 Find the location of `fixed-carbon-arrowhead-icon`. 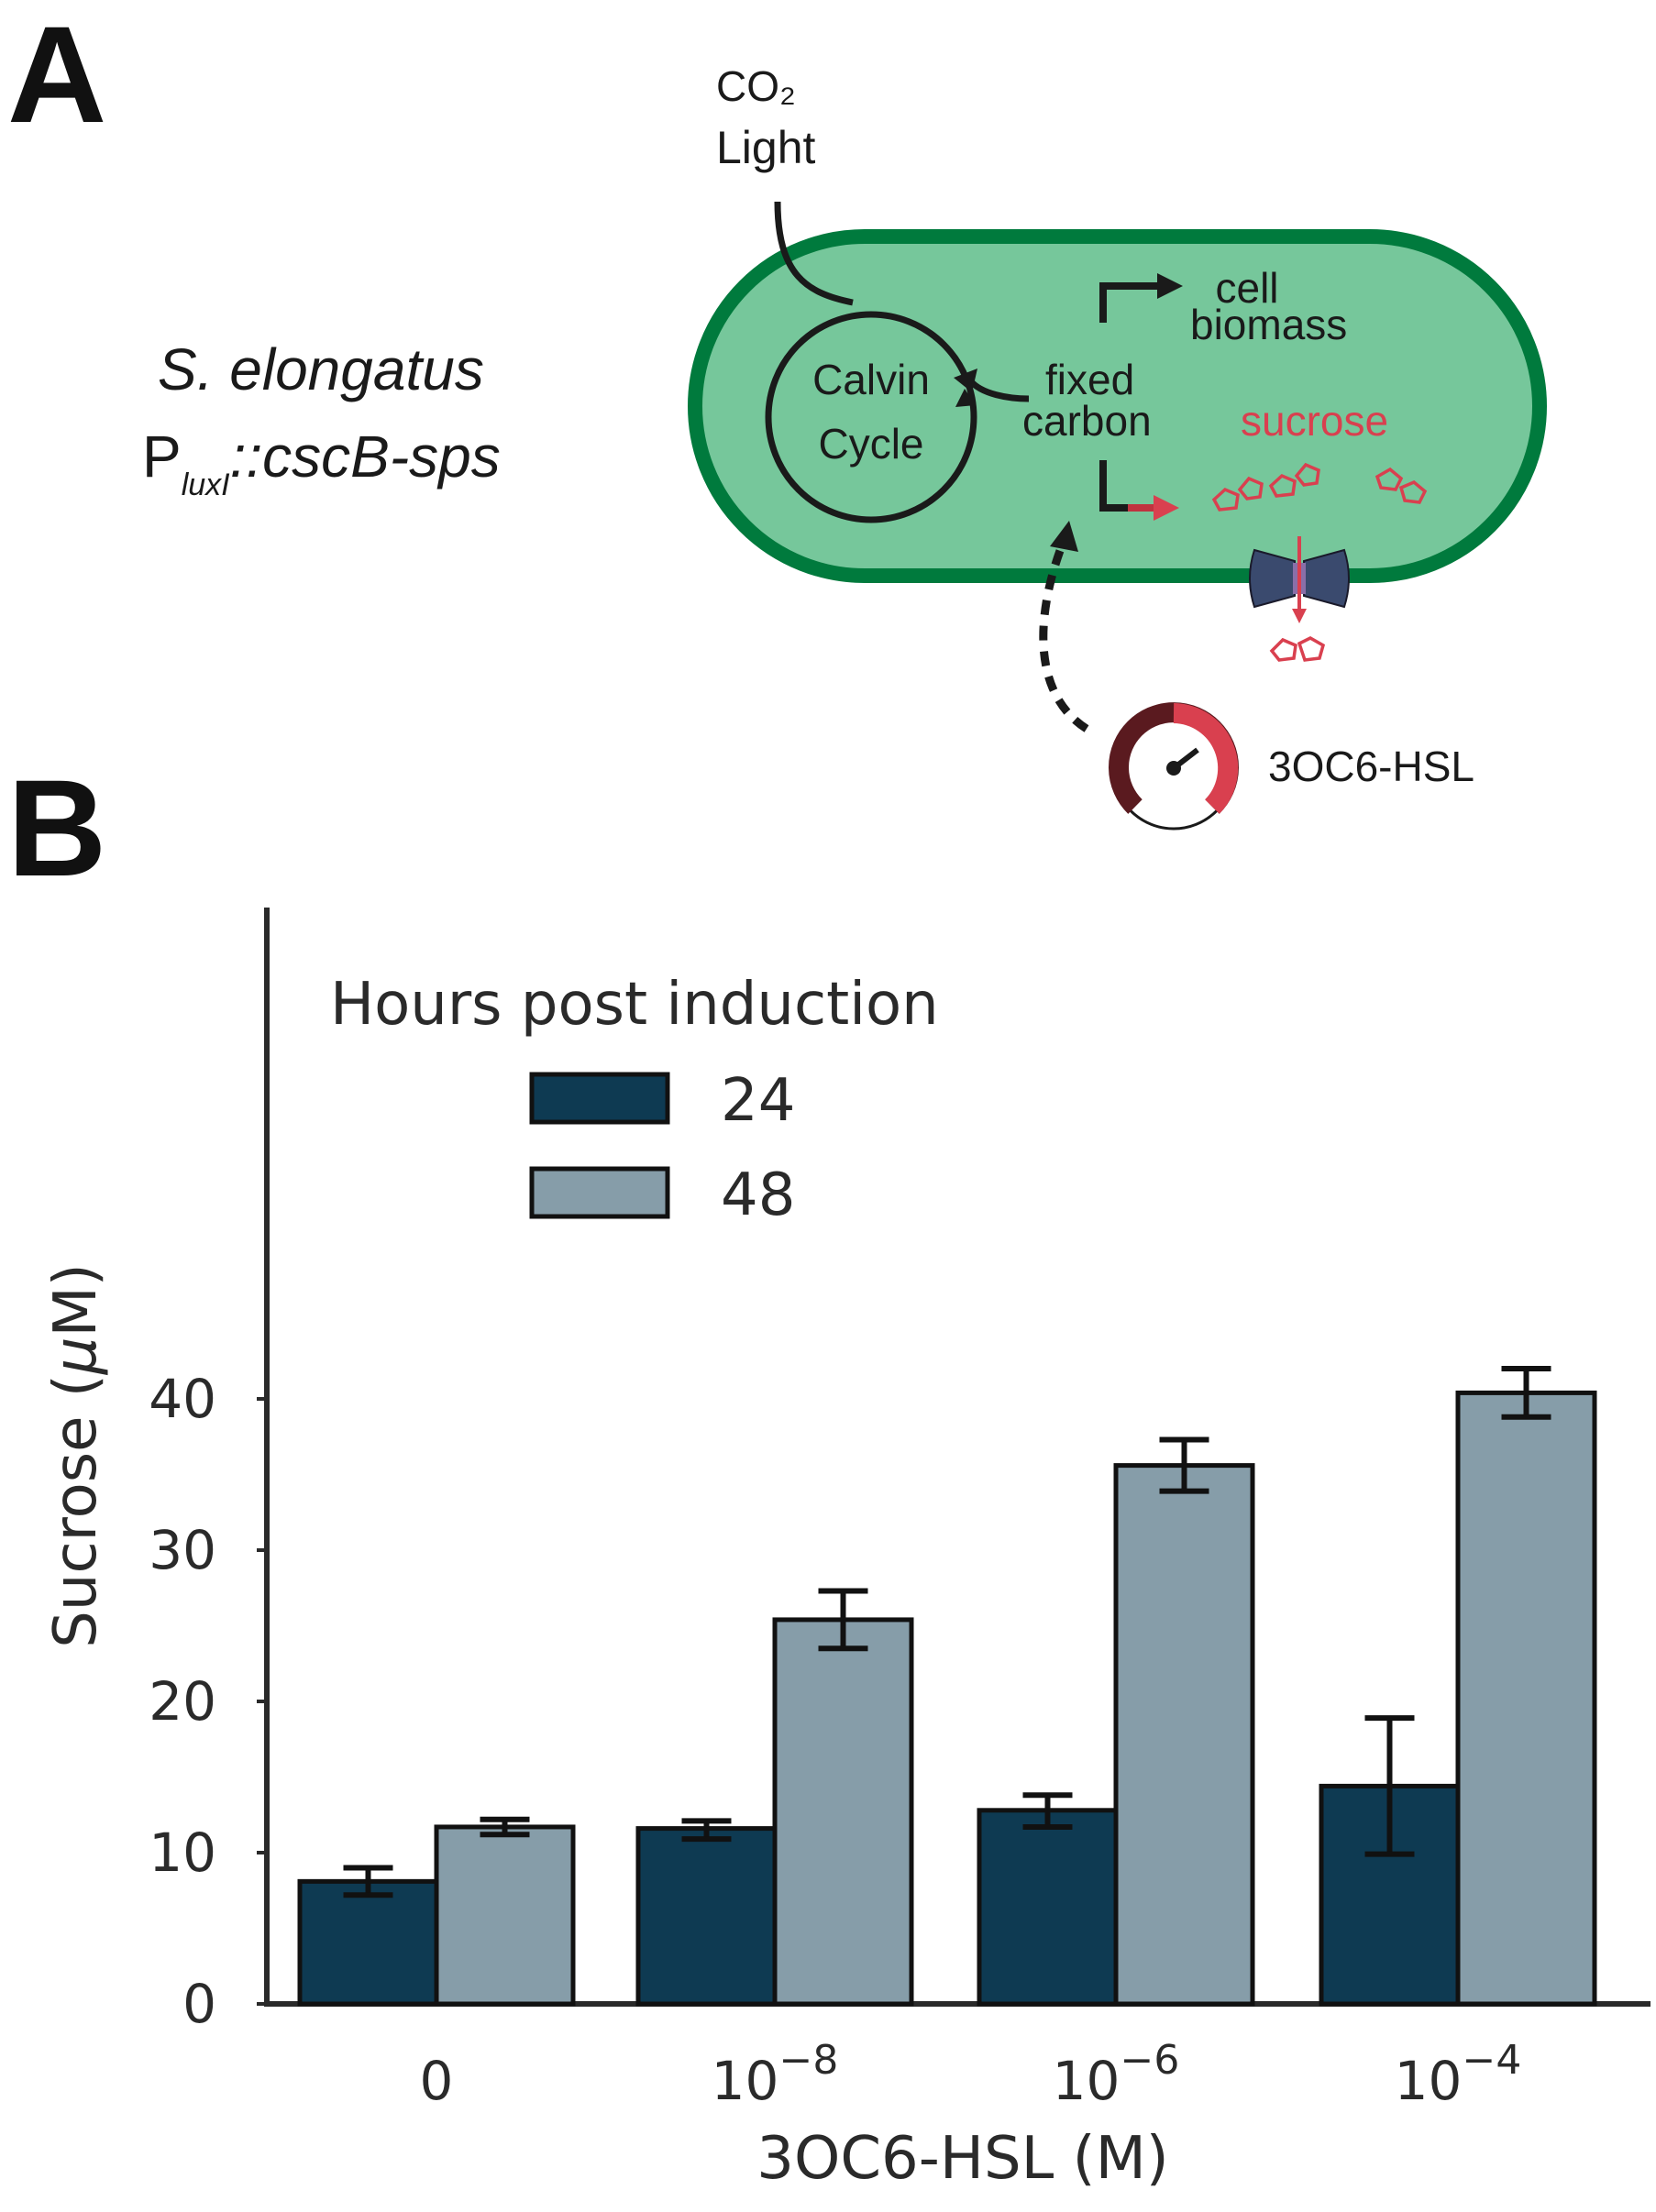

fixed-carbon-arrowhead-icon is located at coordinates (965, 380).